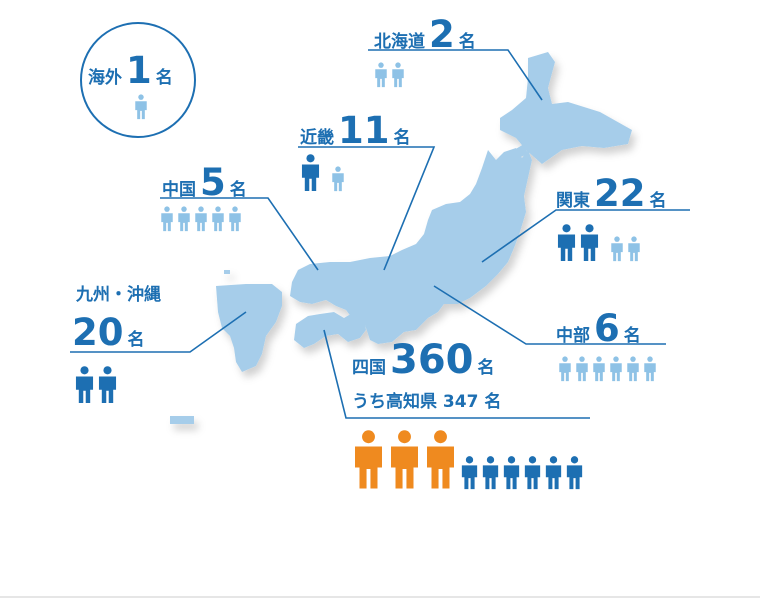  Describe the element at coordinates (324, 173) in the screenshot. I see `figures-kinki` at that location.